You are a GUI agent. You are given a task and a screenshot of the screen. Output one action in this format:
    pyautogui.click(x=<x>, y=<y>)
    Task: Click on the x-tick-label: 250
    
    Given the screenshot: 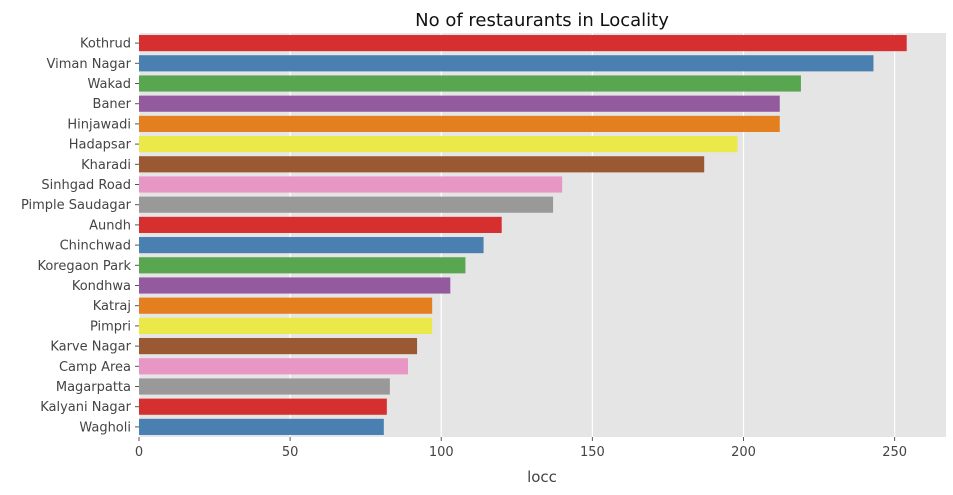 What is the action you would take?
    pyautogui.click(x=894, y=452)
    